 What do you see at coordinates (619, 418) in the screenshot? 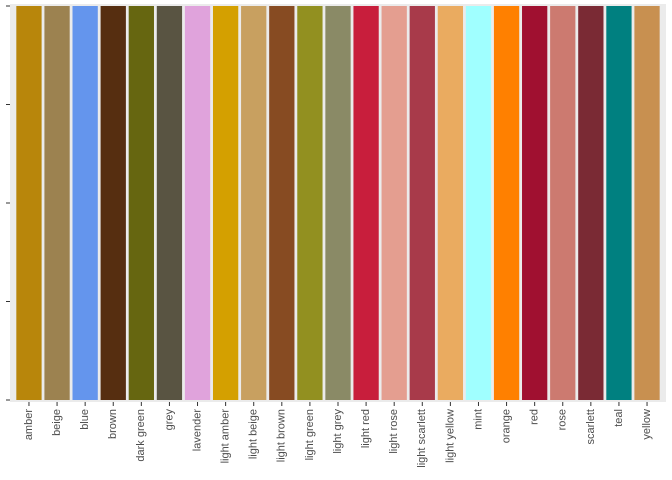
I see `x-tick-label: teal` at bounding box center [619, 418].